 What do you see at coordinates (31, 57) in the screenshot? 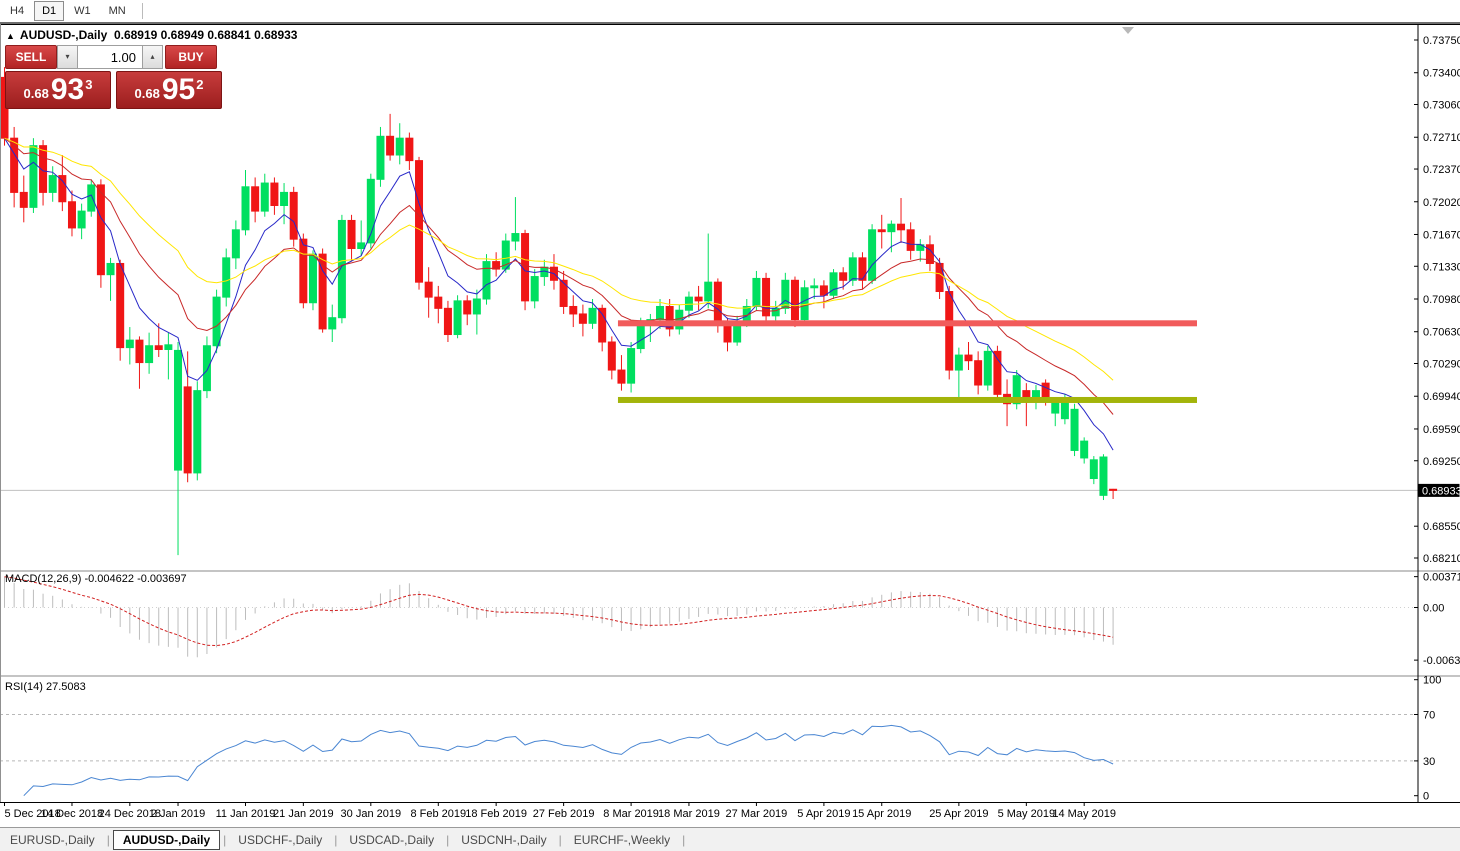
I see `sell-button: SELL` at bounding box center [31, 57].